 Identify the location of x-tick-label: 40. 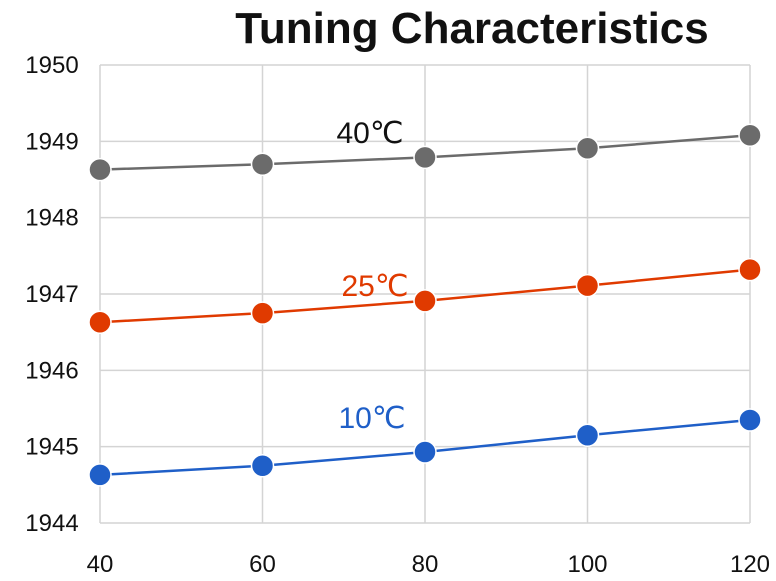
(100, 564).